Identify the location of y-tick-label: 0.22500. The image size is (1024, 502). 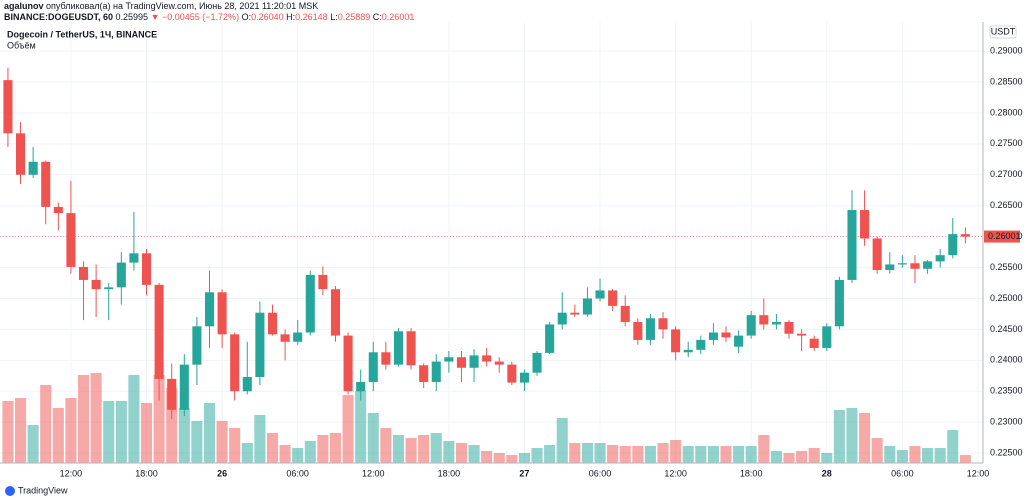
(1006, 452).